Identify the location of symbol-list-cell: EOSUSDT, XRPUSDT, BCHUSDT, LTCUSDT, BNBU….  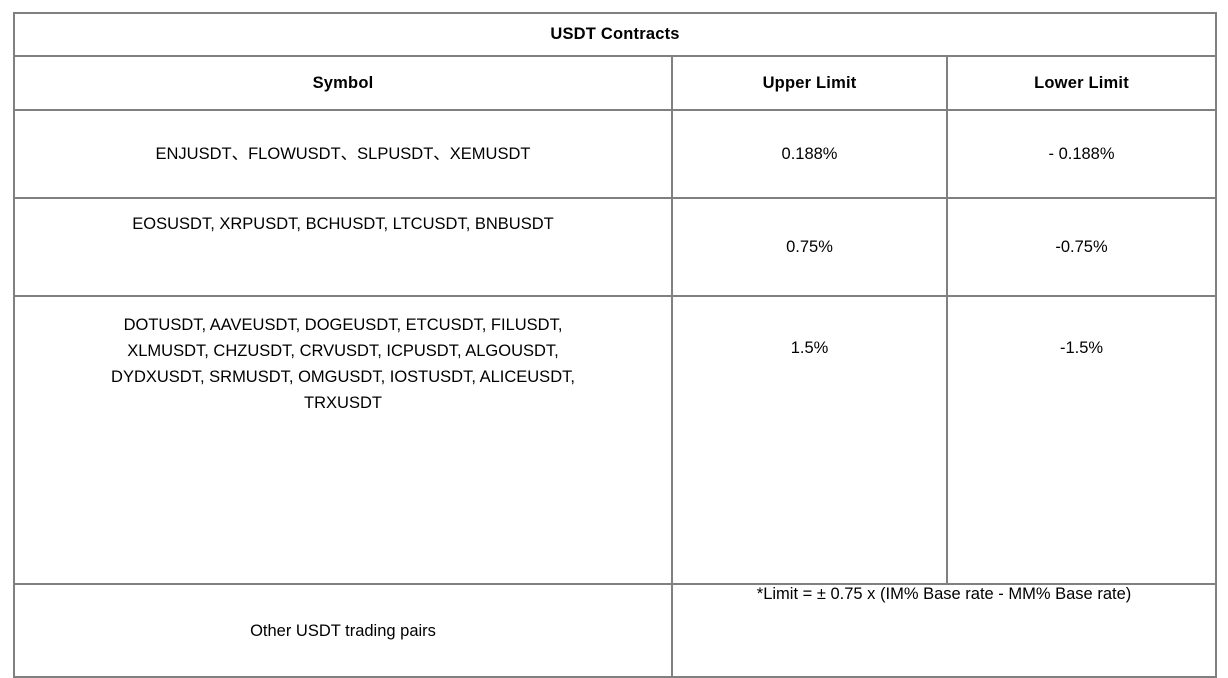
(343, 247).